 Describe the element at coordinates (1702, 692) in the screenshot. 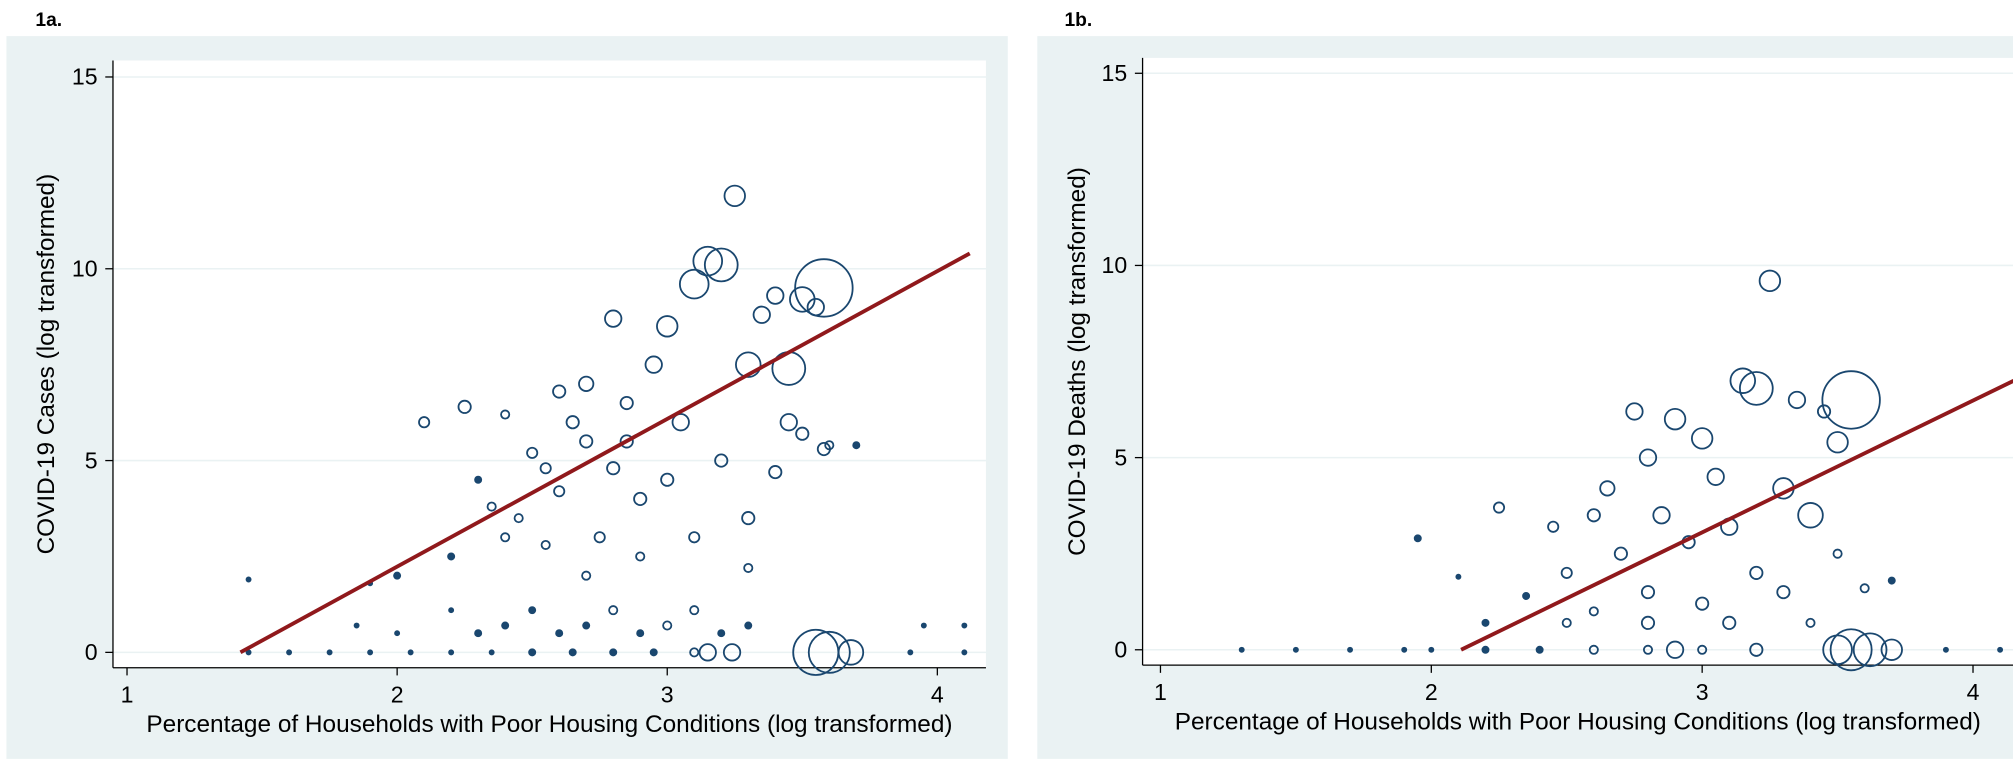

I see `x-tick-label: 3` at that location.